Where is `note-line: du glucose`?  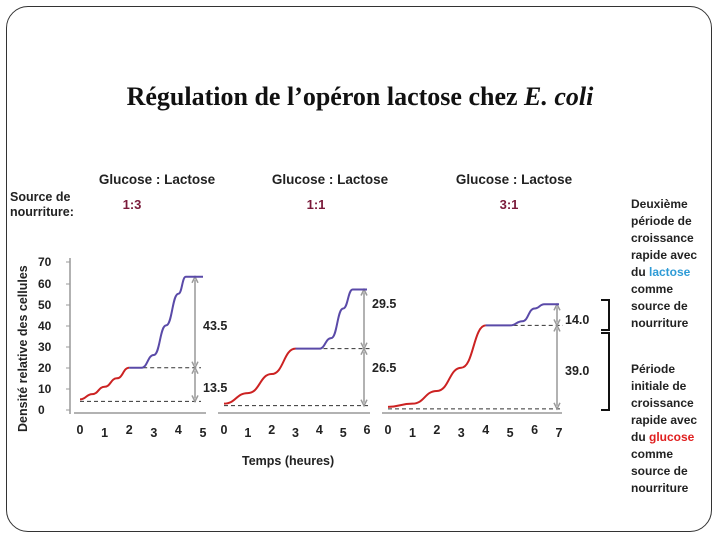 note-line: du glucose is located at coordinates (663, 437).